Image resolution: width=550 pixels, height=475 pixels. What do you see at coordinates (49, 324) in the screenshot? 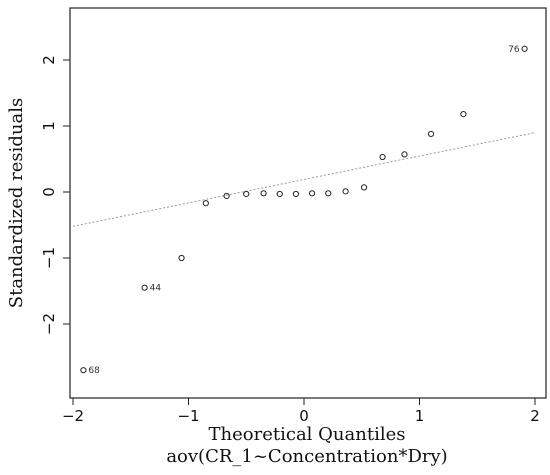
I see `y-tick-label: −2` at bounding box center [49, 324].